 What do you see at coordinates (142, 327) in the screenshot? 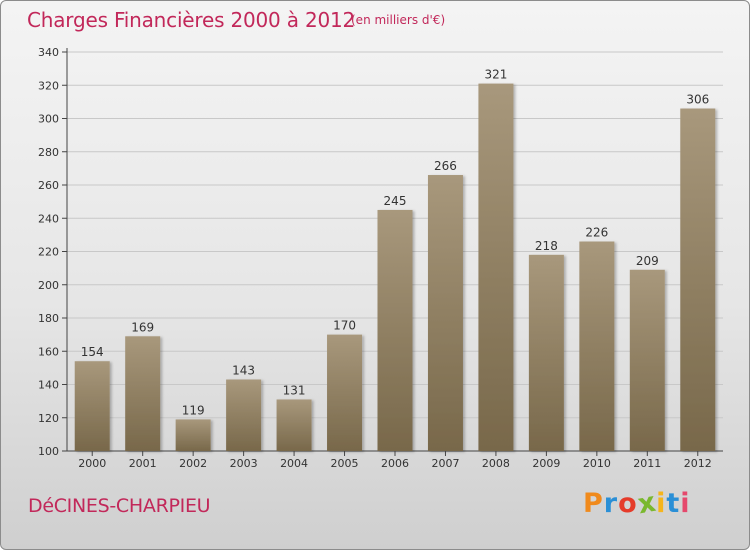
I see `data-label: 169` at bounding box center [142, 327].